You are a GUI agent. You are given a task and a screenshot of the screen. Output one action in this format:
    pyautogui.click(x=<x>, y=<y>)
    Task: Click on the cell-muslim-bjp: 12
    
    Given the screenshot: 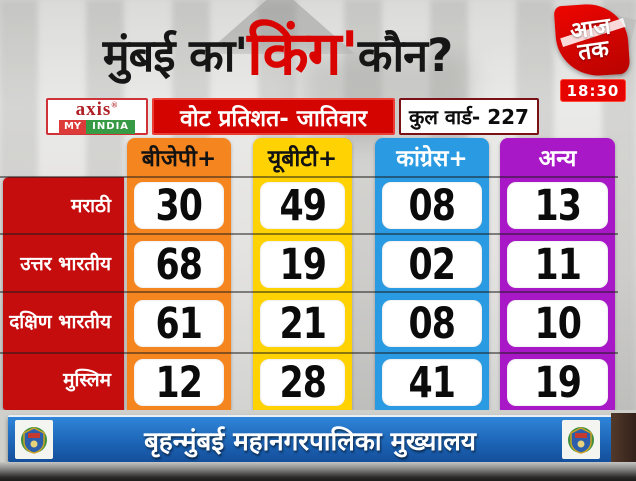 What is the action you would take?
    pyautogui.click(x=179, y=382)
    